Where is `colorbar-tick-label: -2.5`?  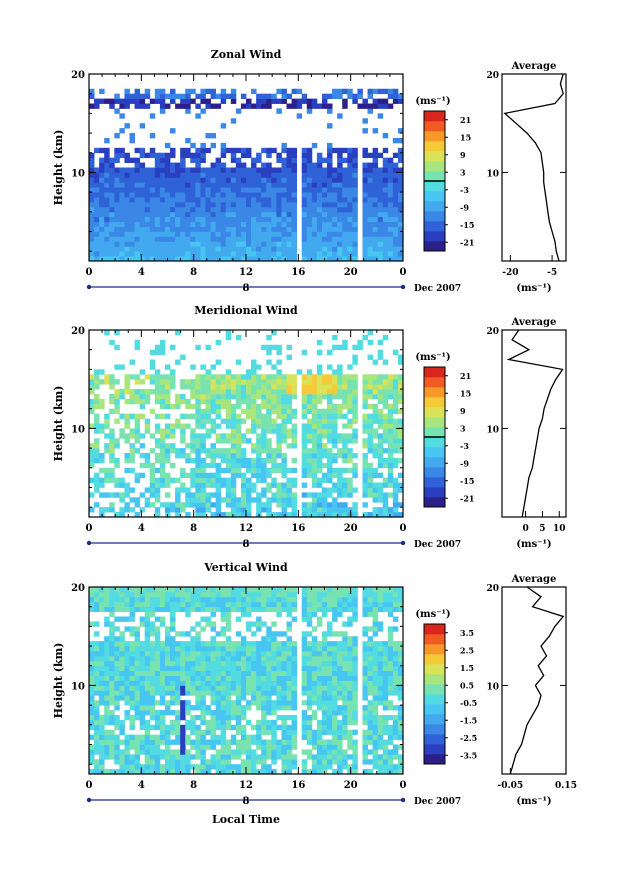
colorbar-tick-label: -2.5 is located at coordinates (468, 738).